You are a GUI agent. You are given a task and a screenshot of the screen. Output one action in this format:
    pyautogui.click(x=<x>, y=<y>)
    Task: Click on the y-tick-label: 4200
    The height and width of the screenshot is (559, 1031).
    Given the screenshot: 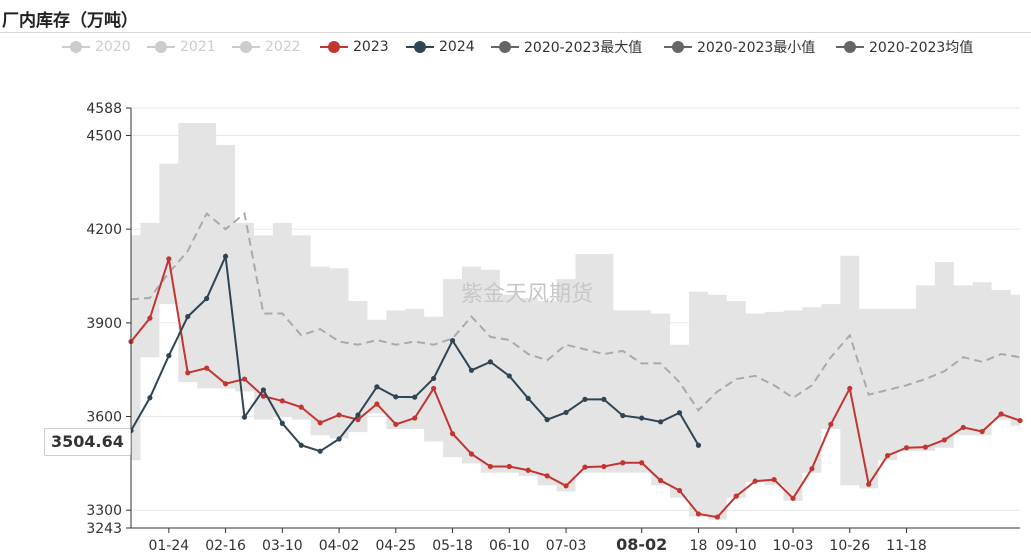 What is the action you would take?
    pyautogui.click(x=104, y=230)
    